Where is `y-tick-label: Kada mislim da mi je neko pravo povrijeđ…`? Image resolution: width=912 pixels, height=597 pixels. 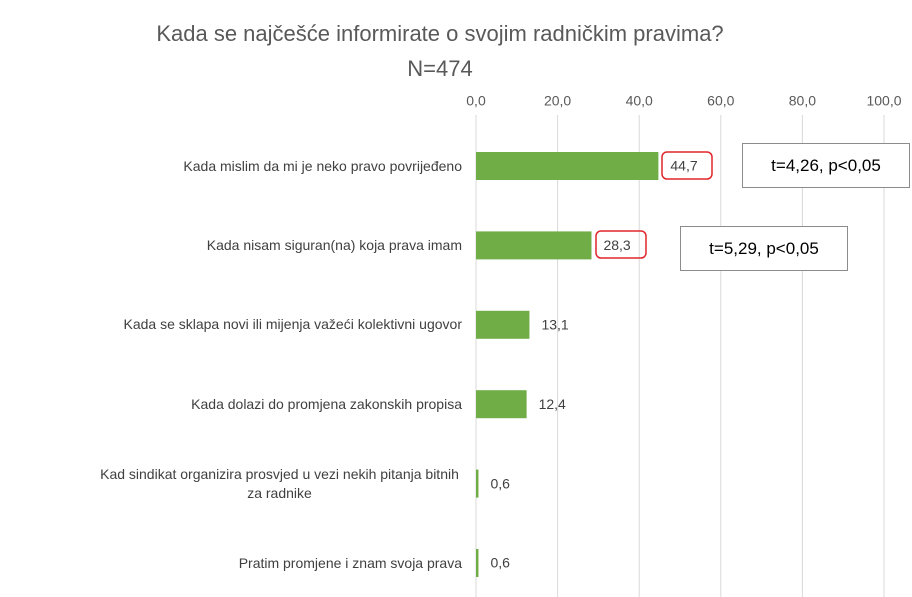
y-tick-label: Kada mislim da mi je neko pravo povrijeđ… is located at coordinates (322, 165).